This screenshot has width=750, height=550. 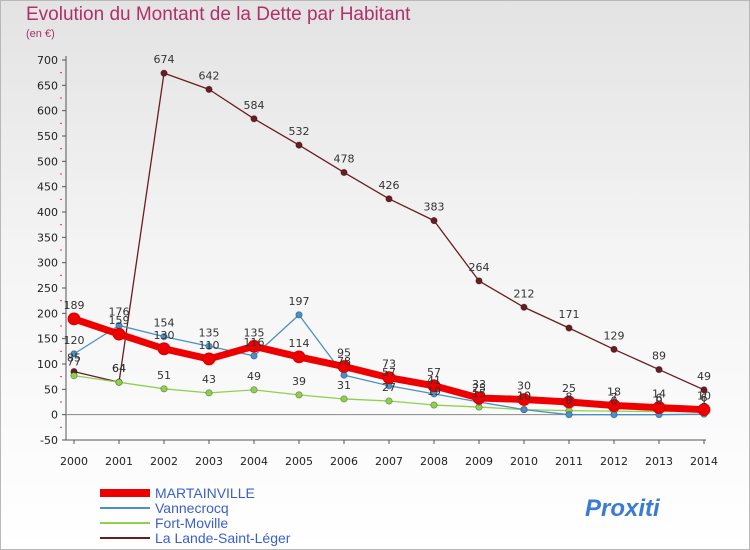 I want to click on x-tick-label: 2009, so click(x=479, y=461).